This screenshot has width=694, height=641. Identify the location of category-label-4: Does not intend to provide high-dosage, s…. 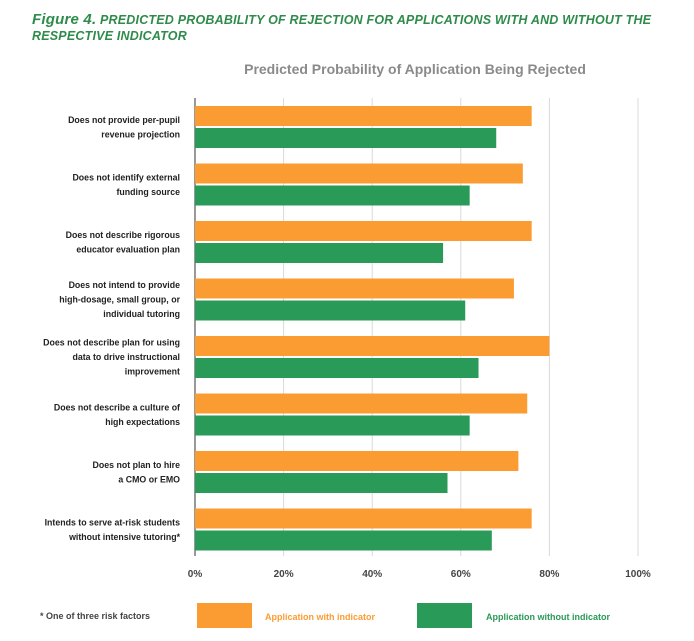
(119, 299).